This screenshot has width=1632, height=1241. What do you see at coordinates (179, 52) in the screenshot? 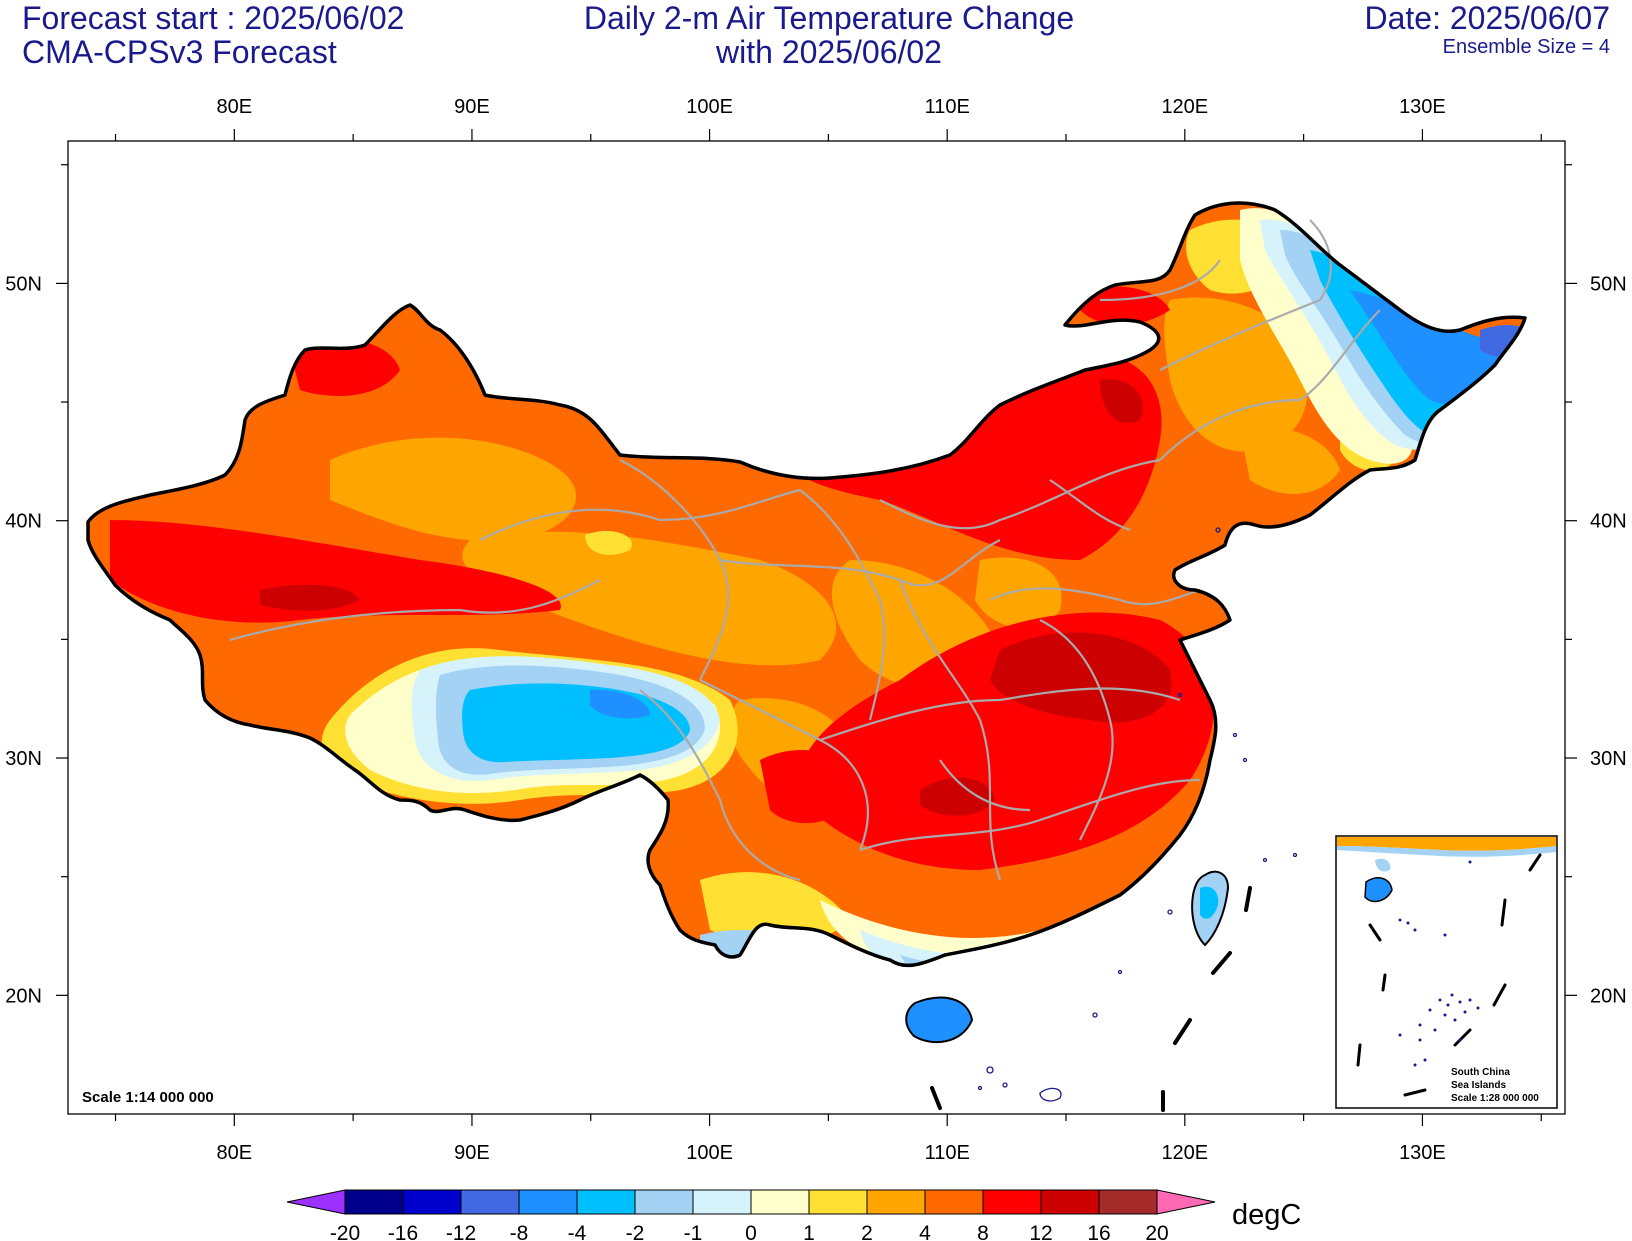
I see `model-name-label: CMA-CPSv3 Forecast` at bounding box center [179, 52].